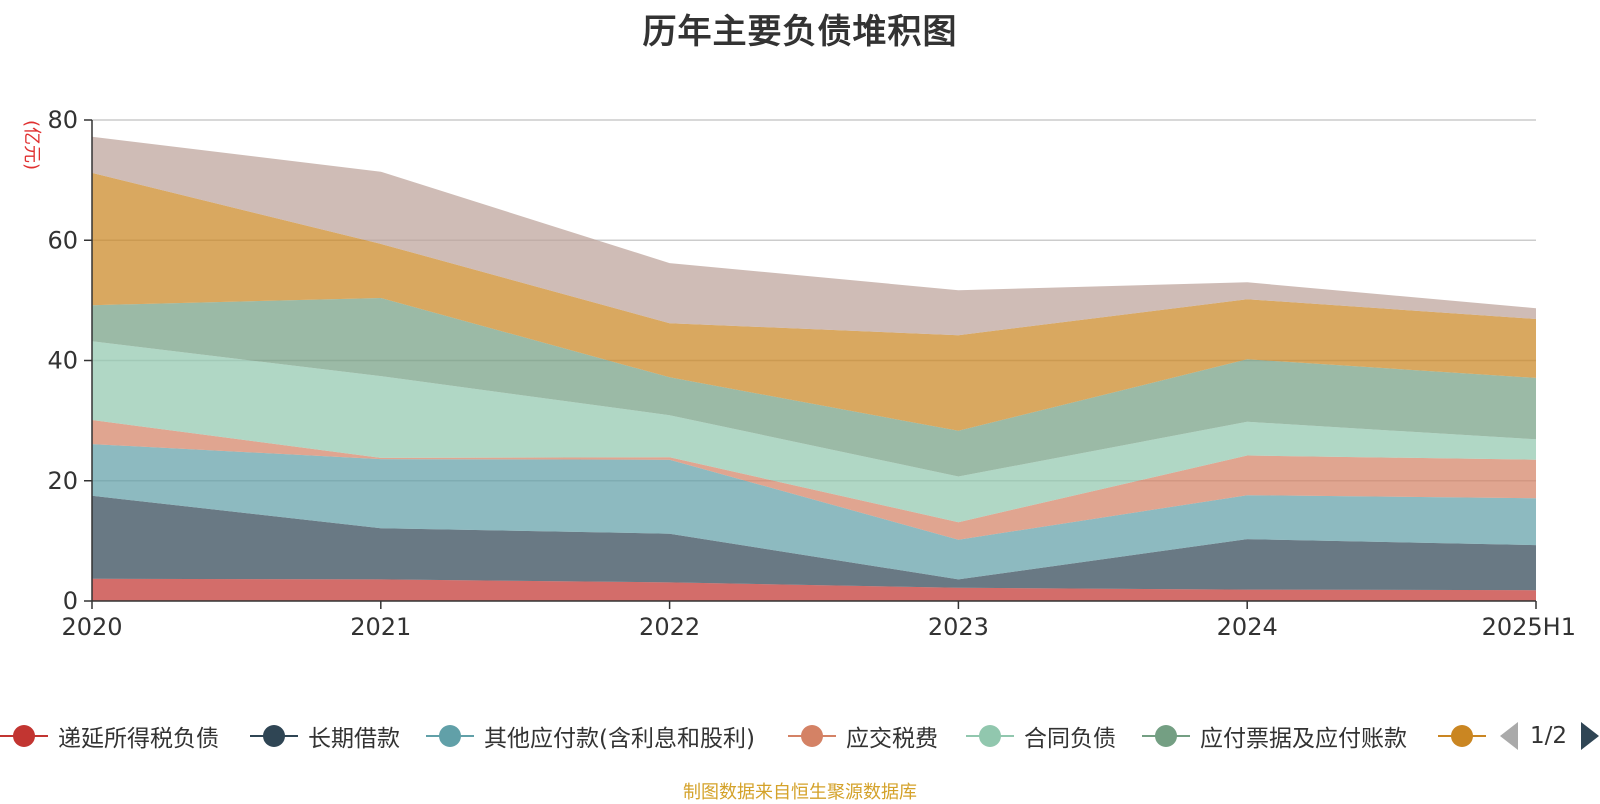 This screenshot has height=804, width=1600. Describe the element at coordinates (380, 627) in the screenshot. I see `x-tick-label: 2021` at that location.